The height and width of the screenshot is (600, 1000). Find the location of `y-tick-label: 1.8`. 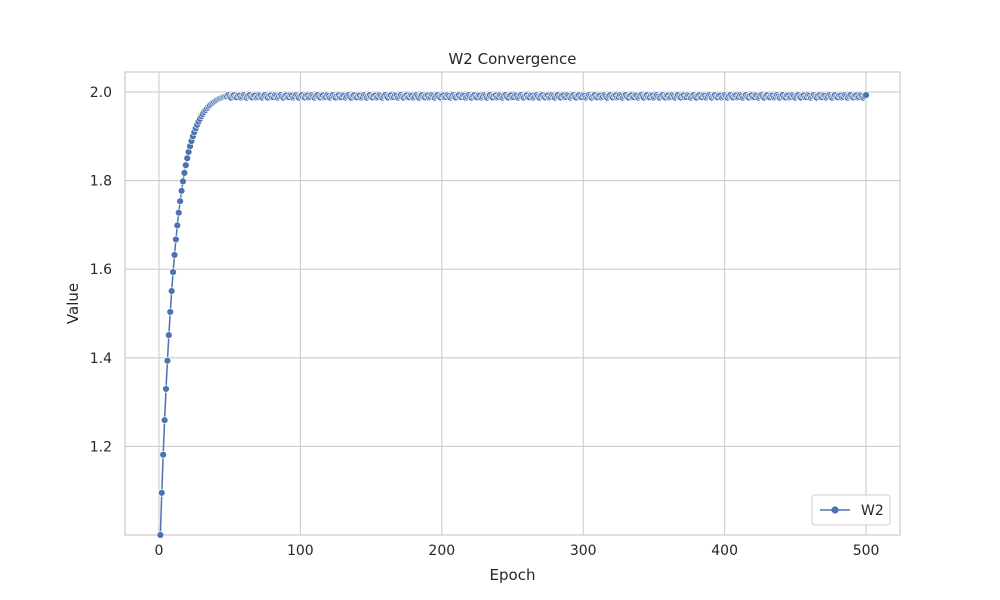

y-tick-label: 1.8 is located at coordinates (101, 182).